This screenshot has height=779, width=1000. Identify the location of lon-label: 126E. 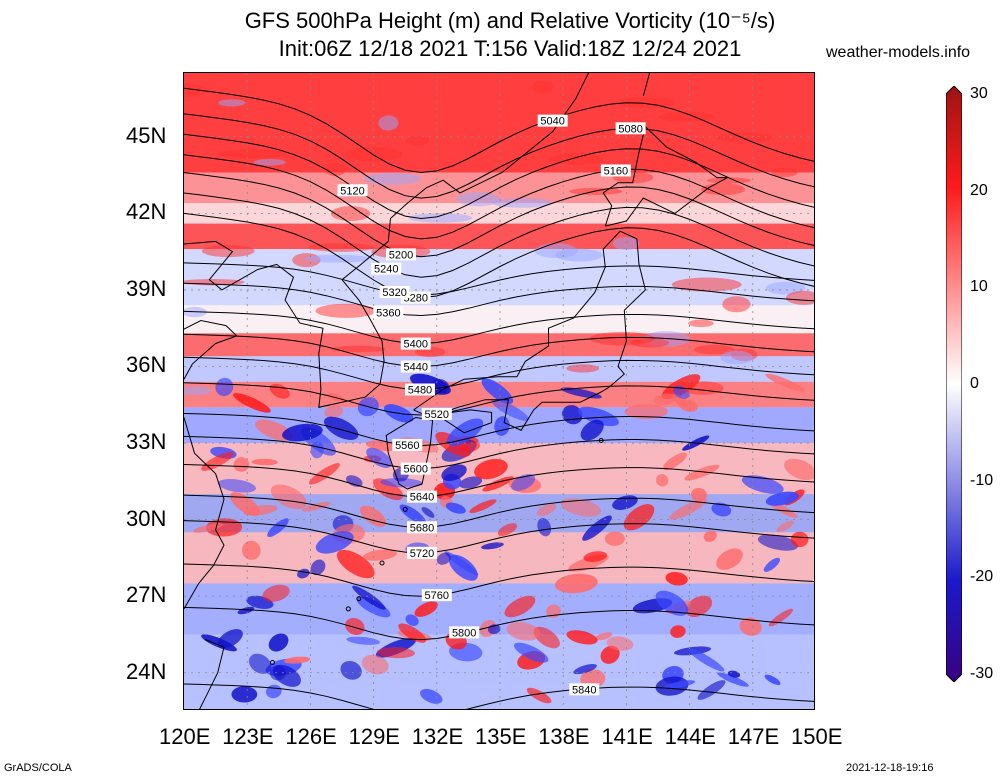
(311, 736).